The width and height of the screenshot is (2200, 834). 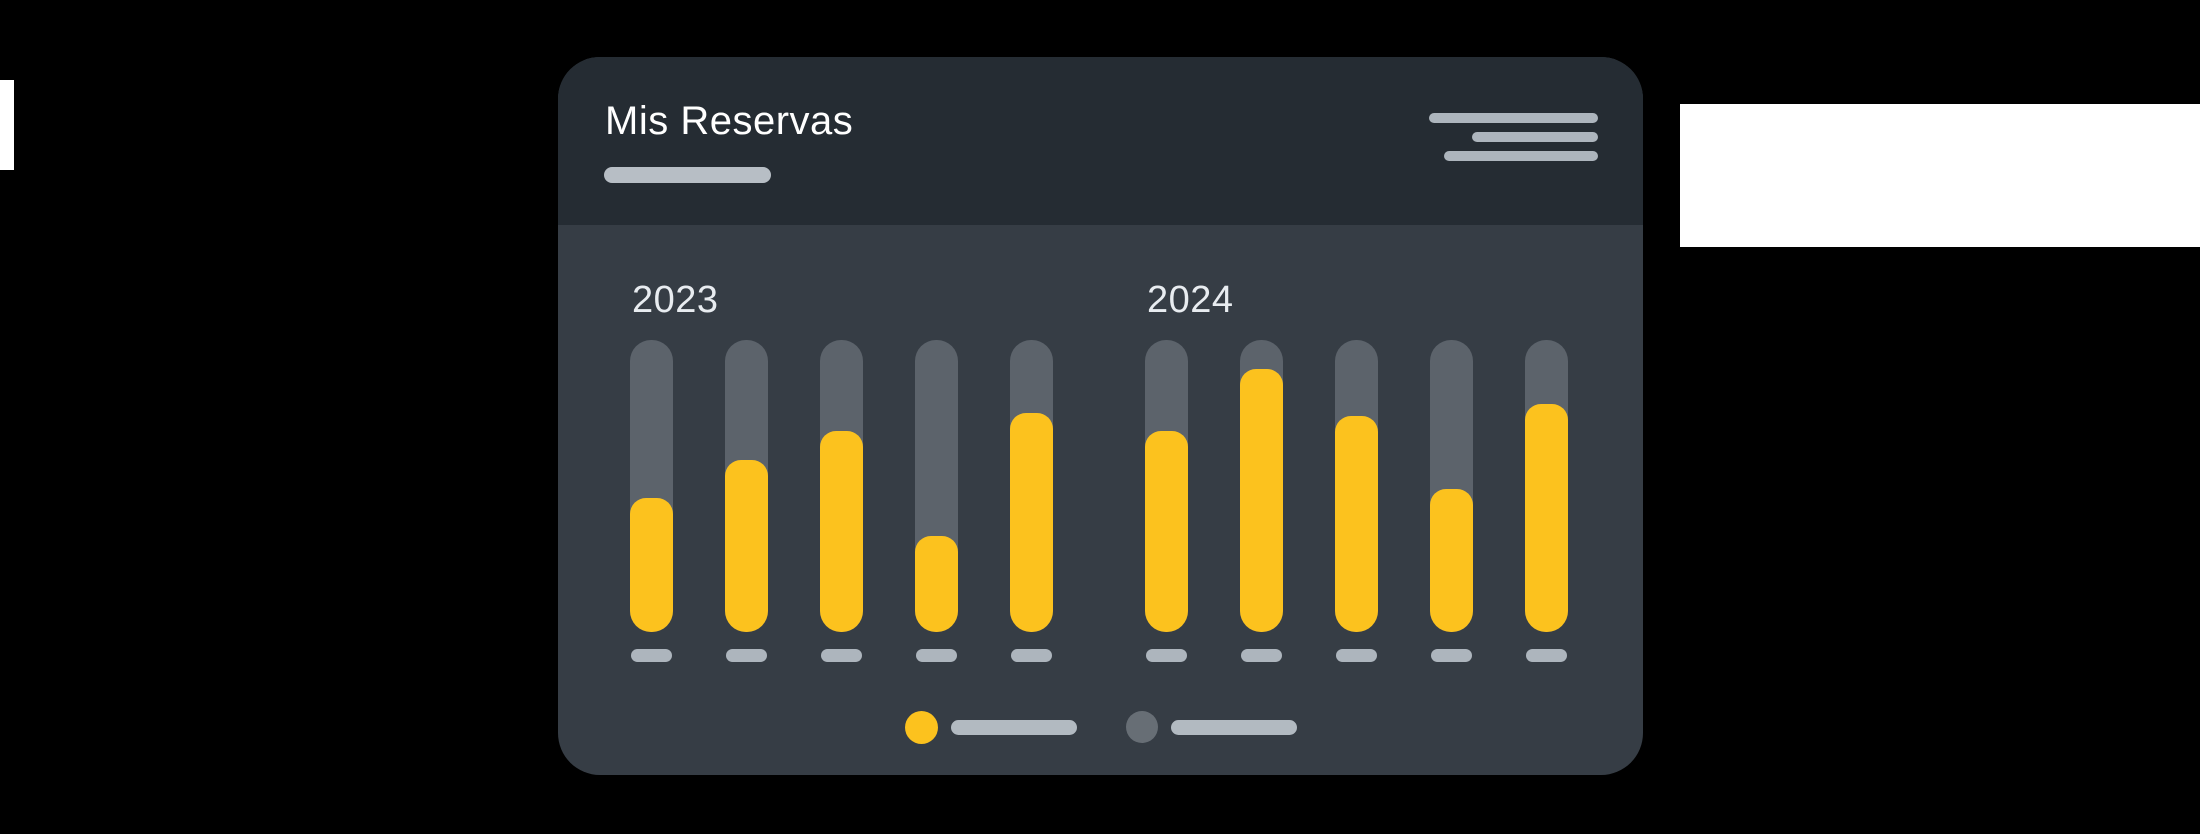 I want to click on year-label: 2023, so click(x=675, y=300).